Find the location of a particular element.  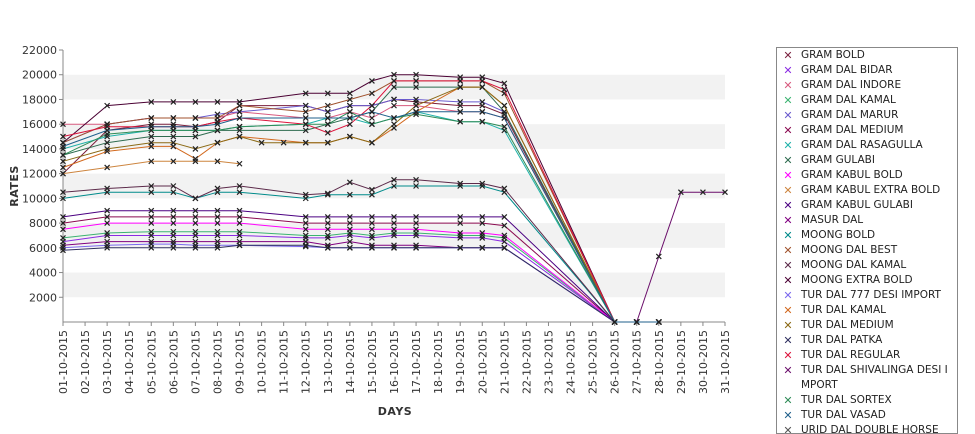

y-tick-label: 16000 is located at coordinates (39, 124).